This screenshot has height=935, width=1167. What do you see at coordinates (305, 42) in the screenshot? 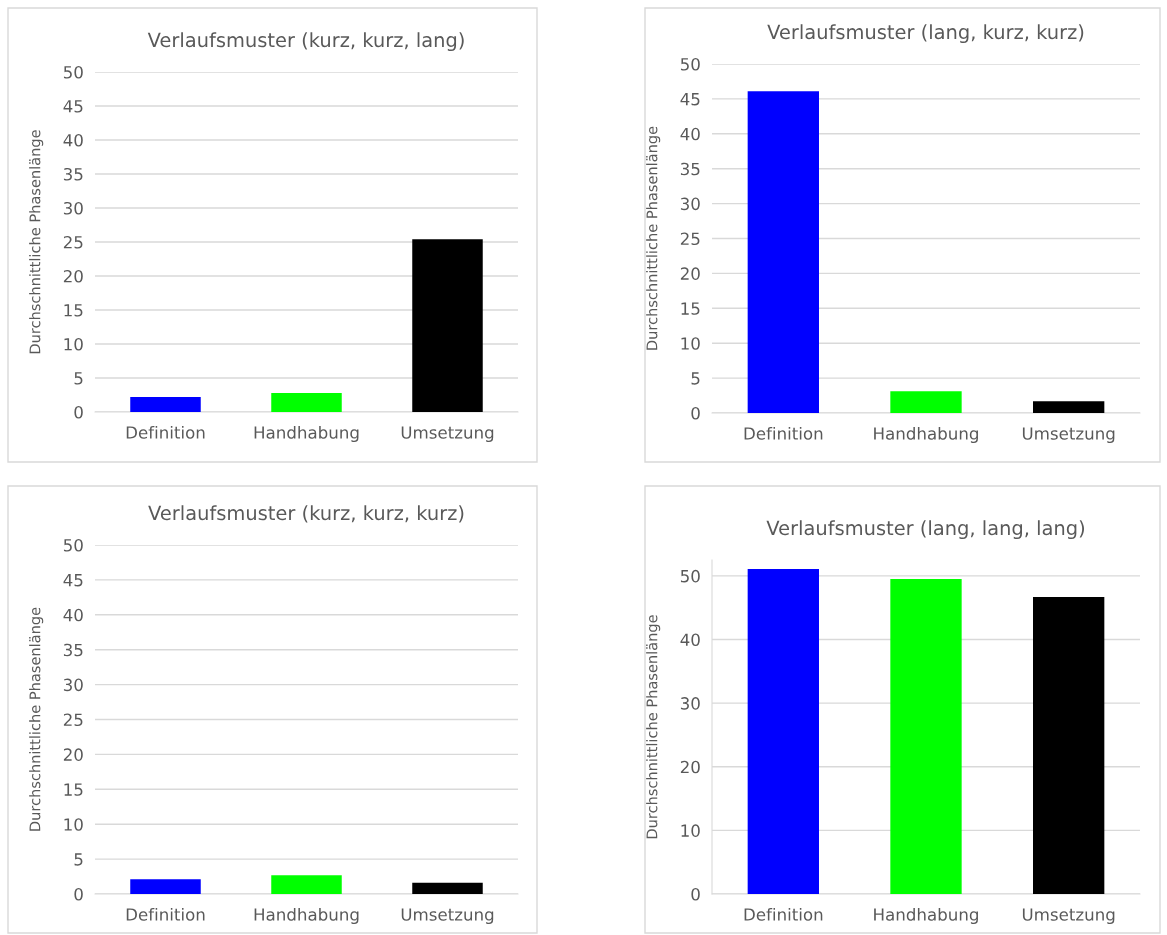
I see `chart-title: Verlaufsmuster (kurz, kurz, lang)` at bounding box center [305, 42].